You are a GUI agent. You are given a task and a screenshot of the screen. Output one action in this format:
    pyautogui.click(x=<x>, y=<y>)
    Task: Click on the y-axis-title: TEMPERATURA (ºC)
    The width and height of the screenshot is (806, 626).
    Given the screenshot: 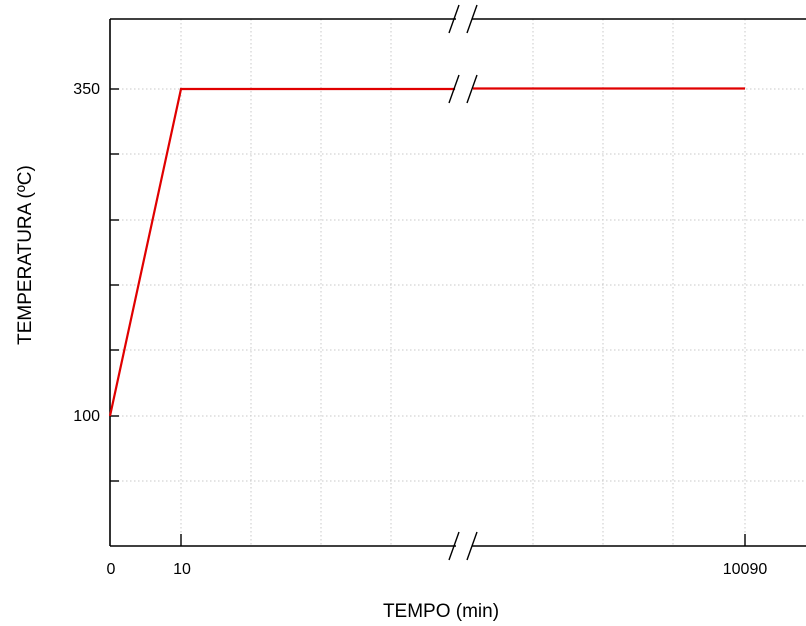 What is the action you would take?
    pyautogui.click(x=25, y=255)
    